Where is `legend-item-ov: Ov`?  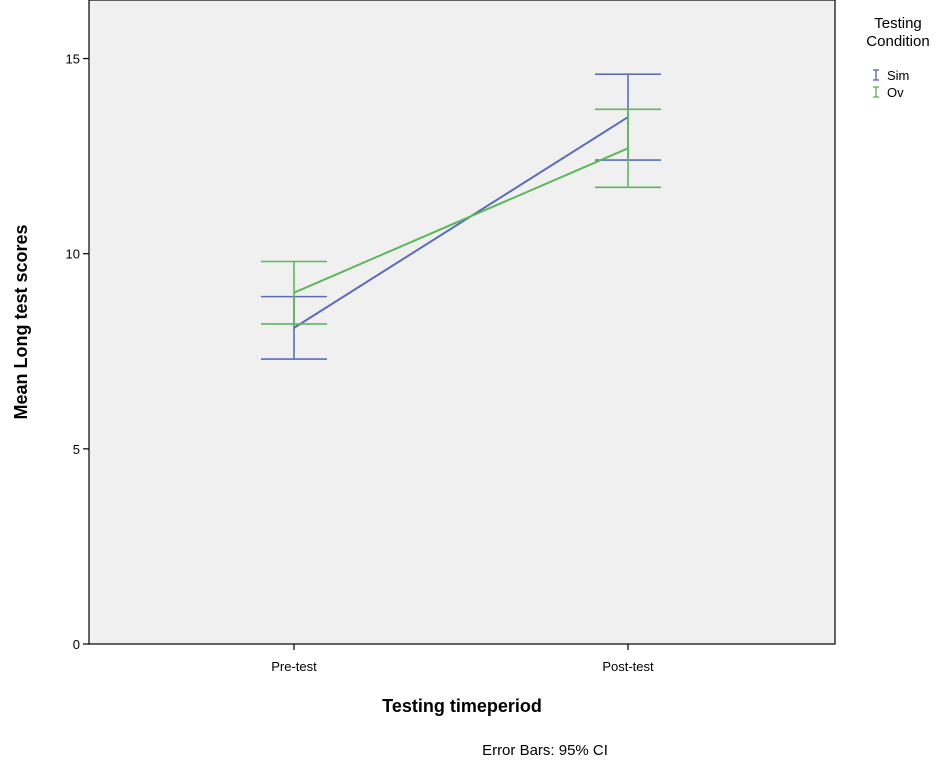 legend-item-ov: Ov is located at coordinates (888, 92).